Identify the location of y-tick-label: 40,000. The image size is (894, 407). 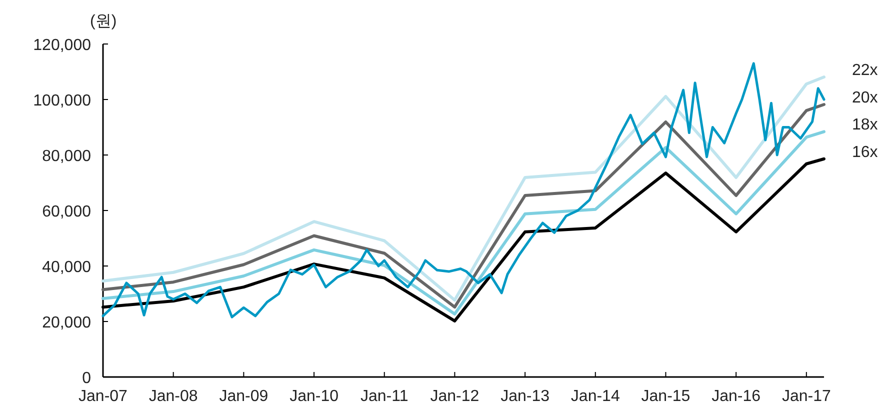
(67, 267).